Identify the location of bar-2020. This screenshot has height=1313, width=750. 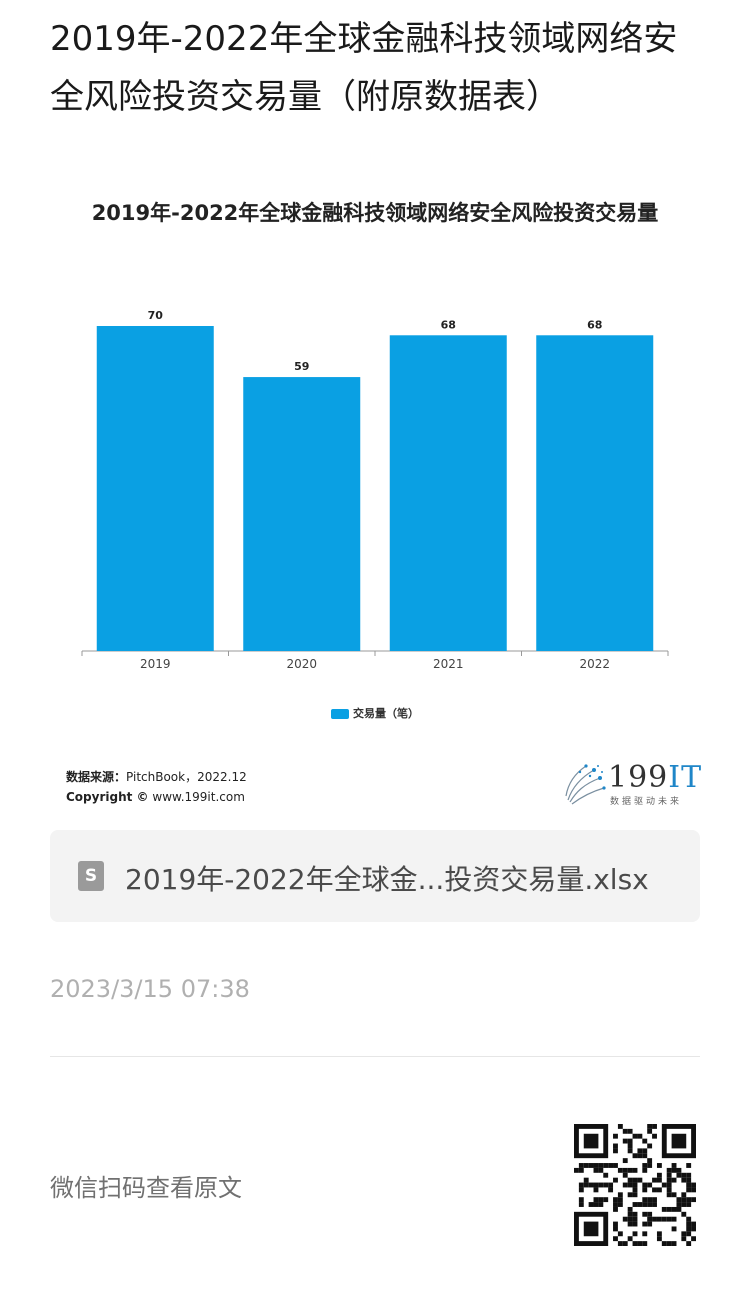
(302, 514).